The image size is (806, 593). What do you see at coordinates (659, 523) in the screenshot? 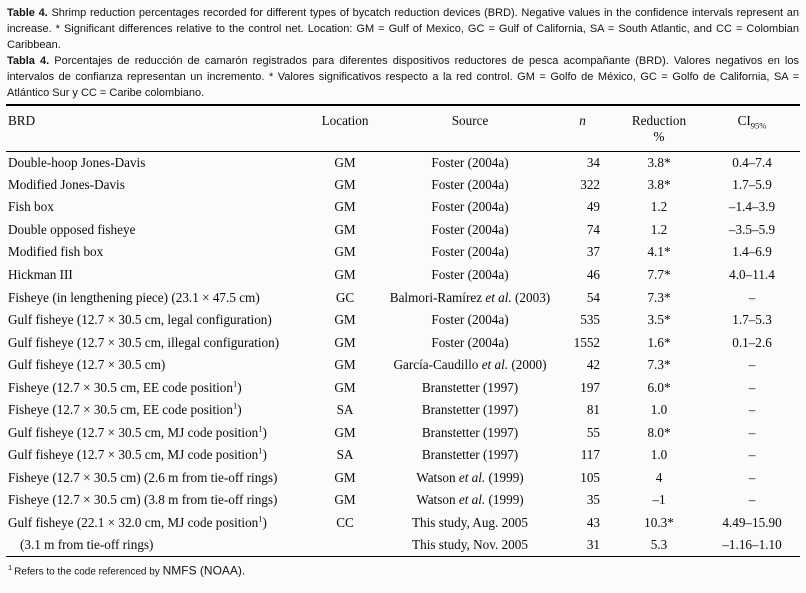
I see `reduction-cell: 10.3*` at bounding box center [659, 523].